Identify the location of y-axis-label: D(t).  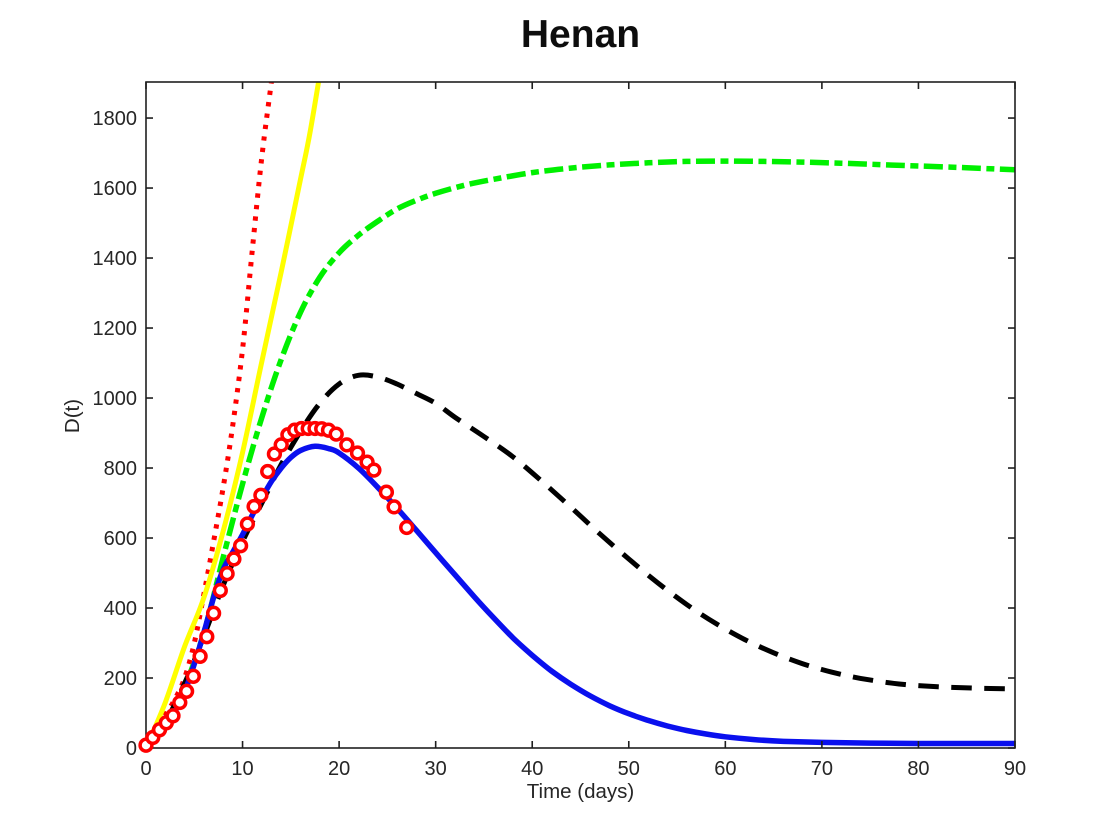
(72, 416).